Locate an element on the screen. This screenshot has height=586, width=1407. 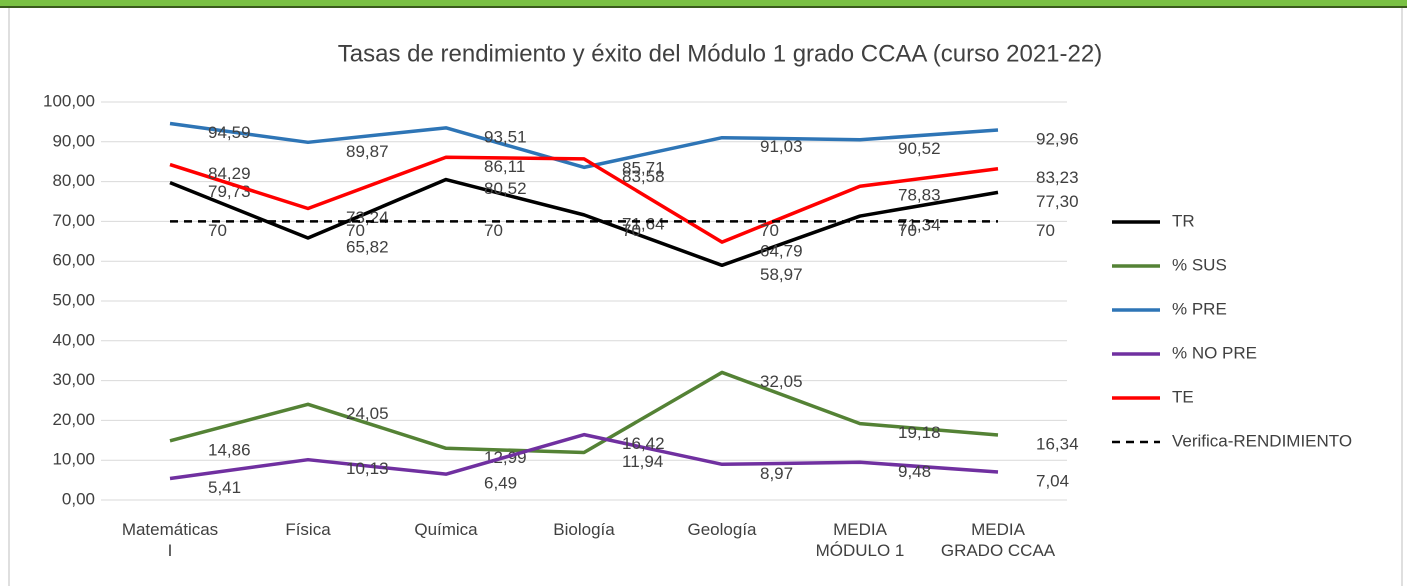
data-label: 91,03 is located at coordinates (781, 146).